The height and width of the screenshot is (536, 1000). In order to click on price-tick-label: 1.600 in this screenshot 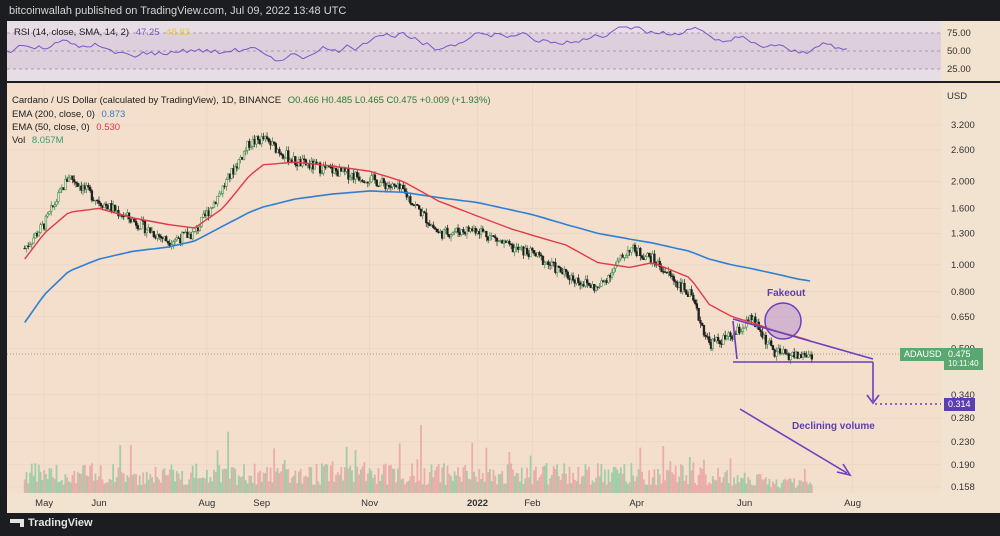, I will do `click(963, 208)`.